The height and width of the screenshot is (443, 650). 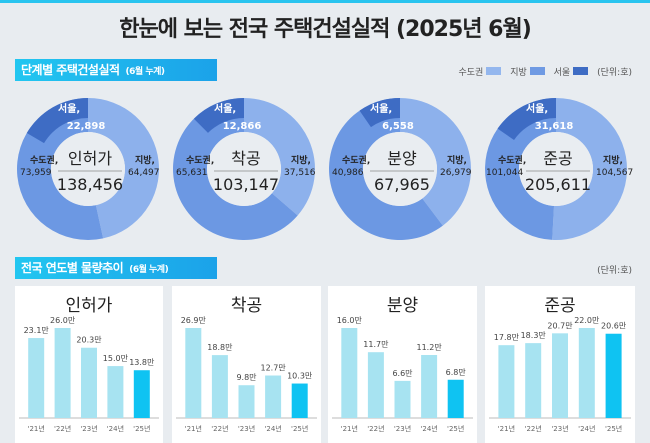 I want to click on bar-value-label: 13.8만, so click(x=142, y=362).